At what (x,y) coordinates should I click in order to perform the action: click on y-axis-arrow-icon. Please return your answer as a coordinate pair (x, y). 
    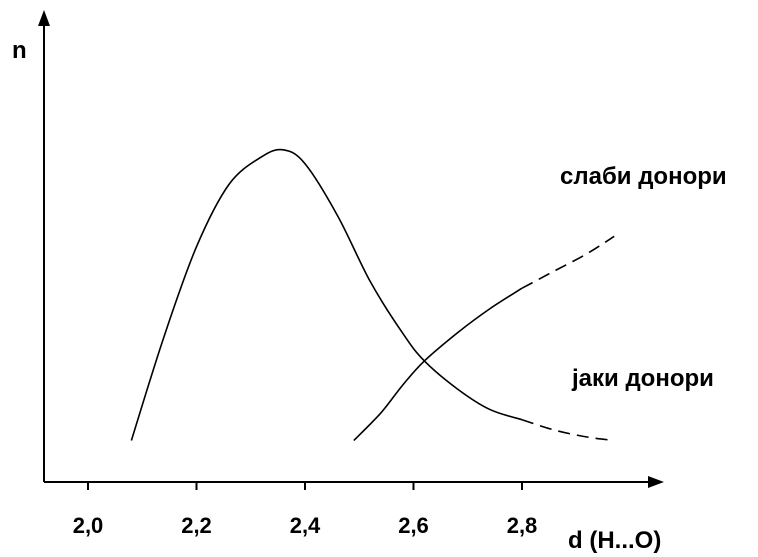
    Looking at the image, I should click on (44, 18).